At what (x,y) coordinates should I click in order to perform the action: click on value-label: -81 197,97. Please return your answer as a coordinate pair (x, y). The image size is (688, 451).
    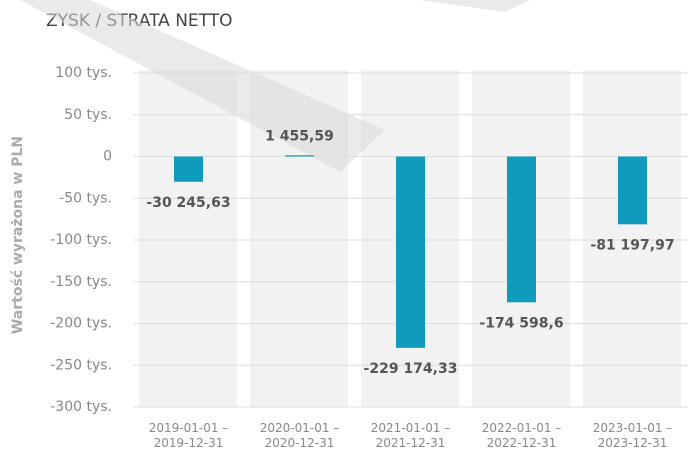
    Looking at the image, I should click on (632, 245).